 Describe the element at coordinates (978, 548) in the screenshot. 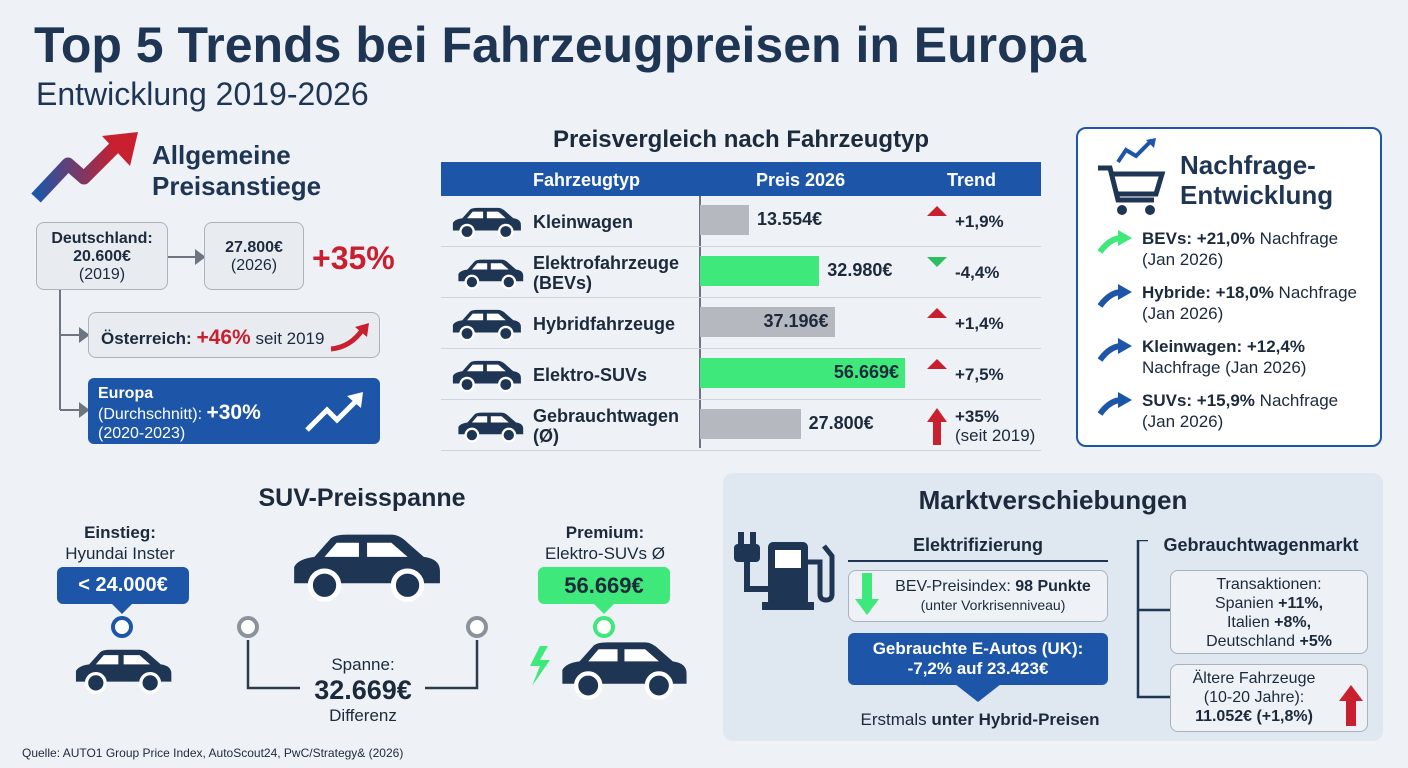

I see `subsection-title: Elektrifizierung` at that location.